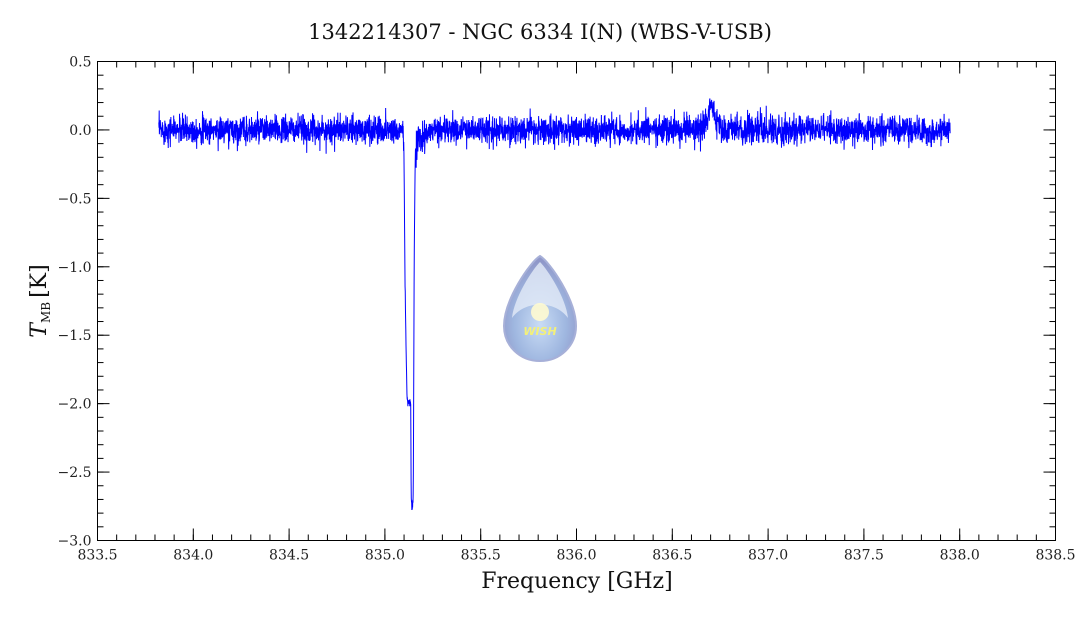 The image size is (1080, 618). What do you see at coordinates (540, 312) in the screenshot?
I see `star-icon` at bounding box center [540, 312].